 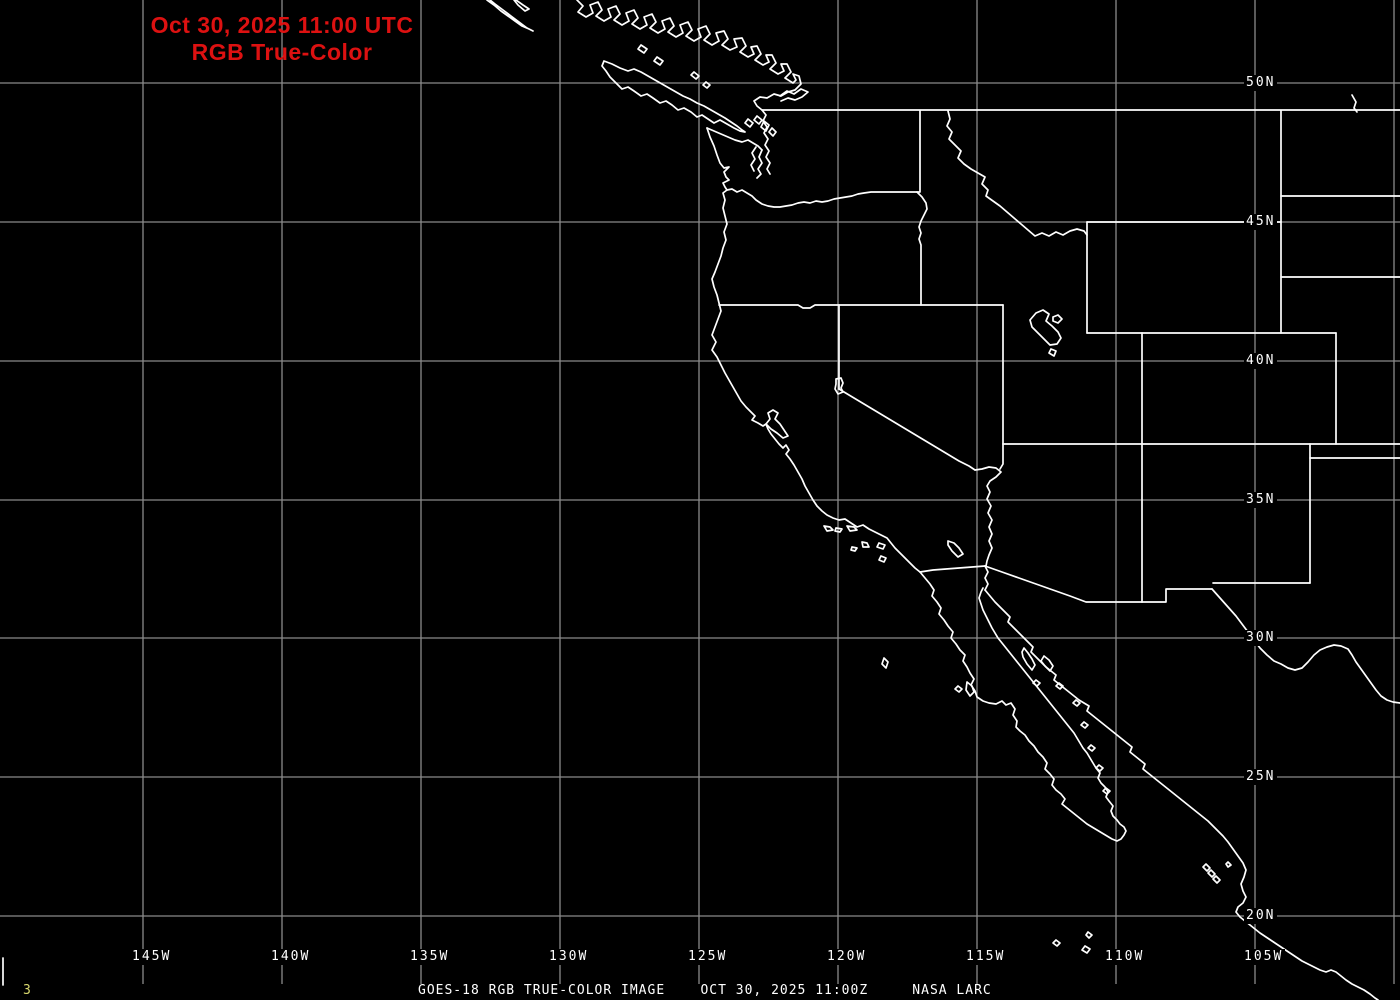 I want to click on map-feature-nv-az-border-vert, so click(x=1001, y=456).